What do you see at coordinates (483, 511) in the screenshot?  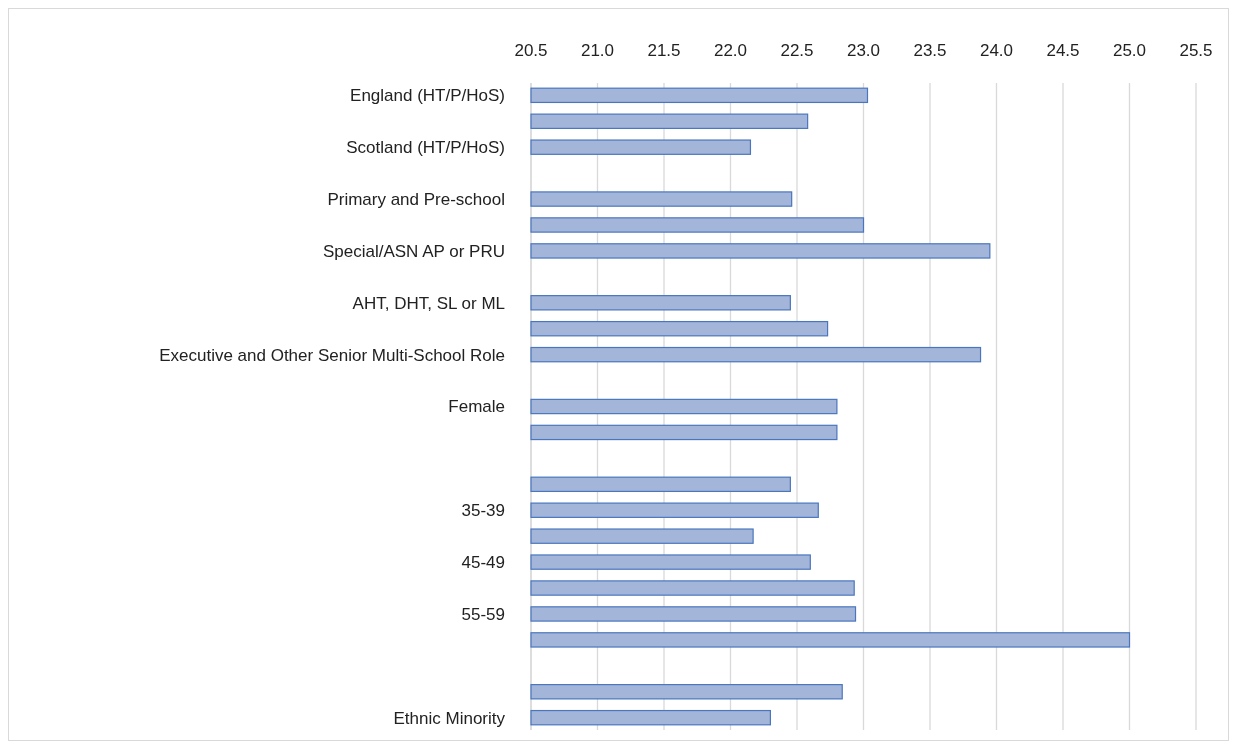 I see `y-tick-label: 35-39` at bounding box center [483, 511].